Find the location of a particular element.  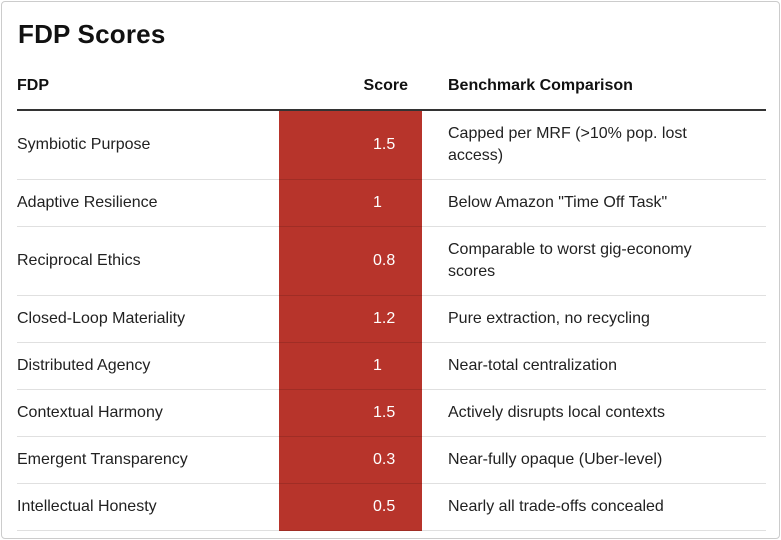

benchmark-cell: Near-total centralization is located at coordinates (594, 366).